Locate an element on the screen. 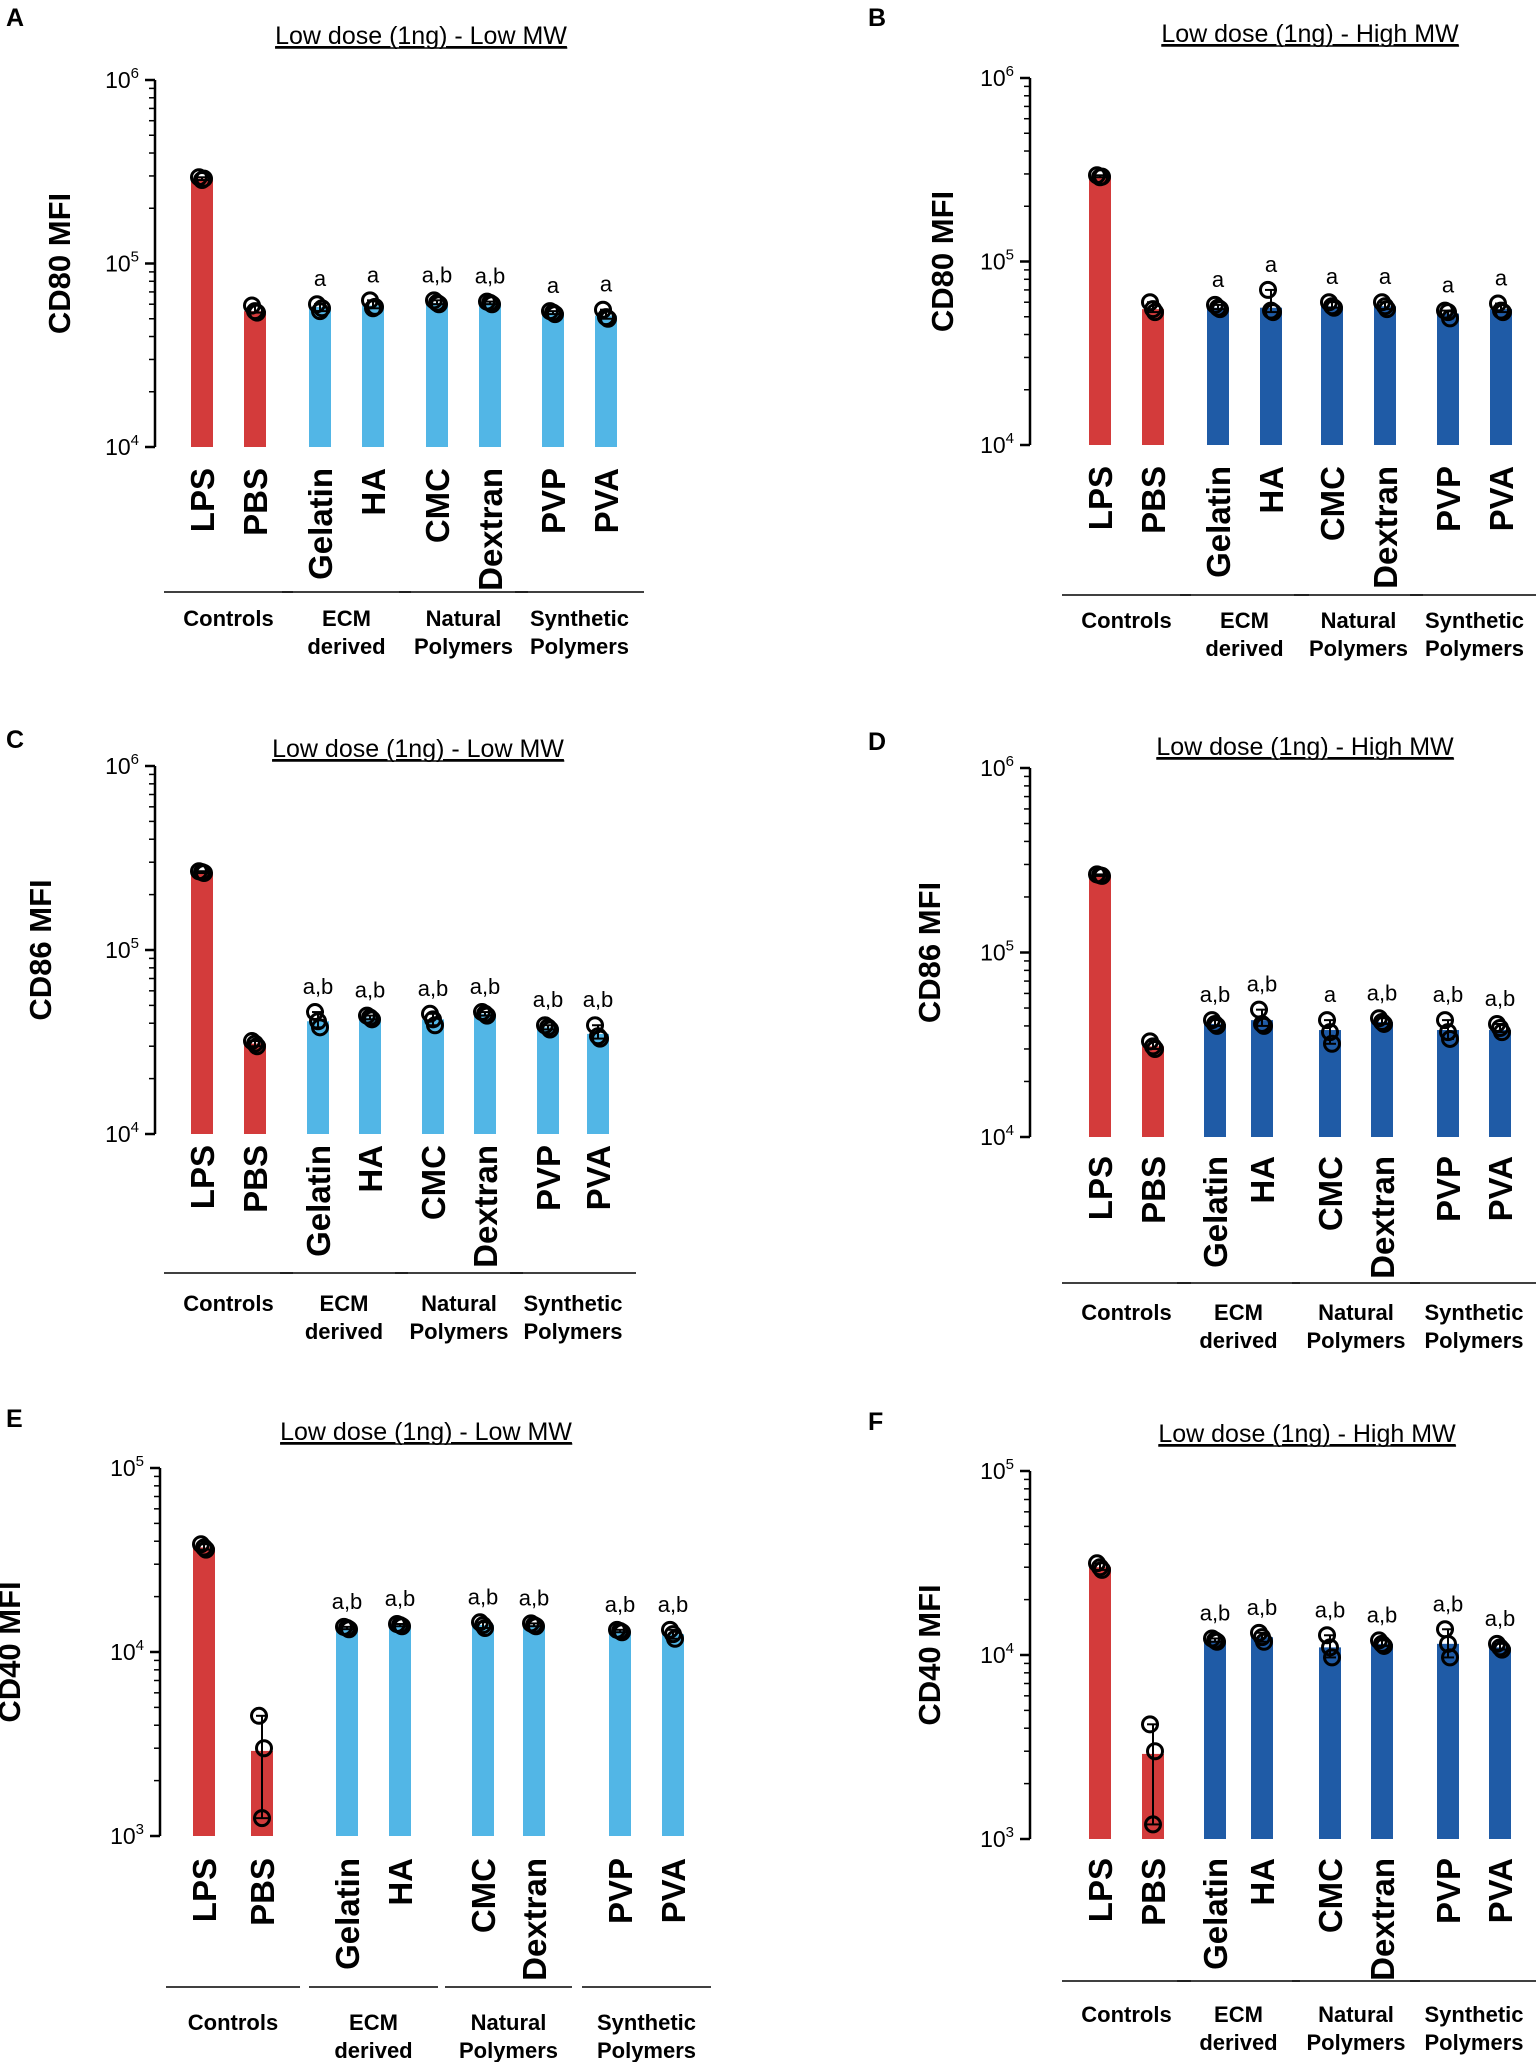 This screenshot has height=2062, width=1536. bar-gelatin is located at coordinates (1218, 376).